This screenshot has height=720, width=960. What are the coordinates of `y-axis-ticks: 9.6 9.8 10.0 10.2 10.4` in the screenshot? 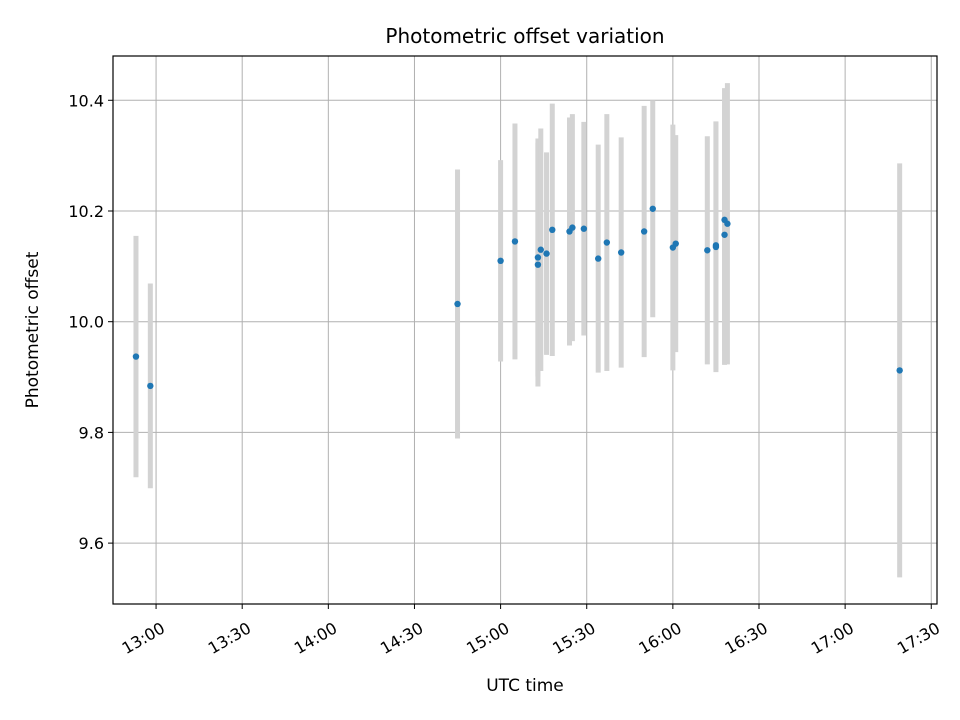 It's located at (90, 322).